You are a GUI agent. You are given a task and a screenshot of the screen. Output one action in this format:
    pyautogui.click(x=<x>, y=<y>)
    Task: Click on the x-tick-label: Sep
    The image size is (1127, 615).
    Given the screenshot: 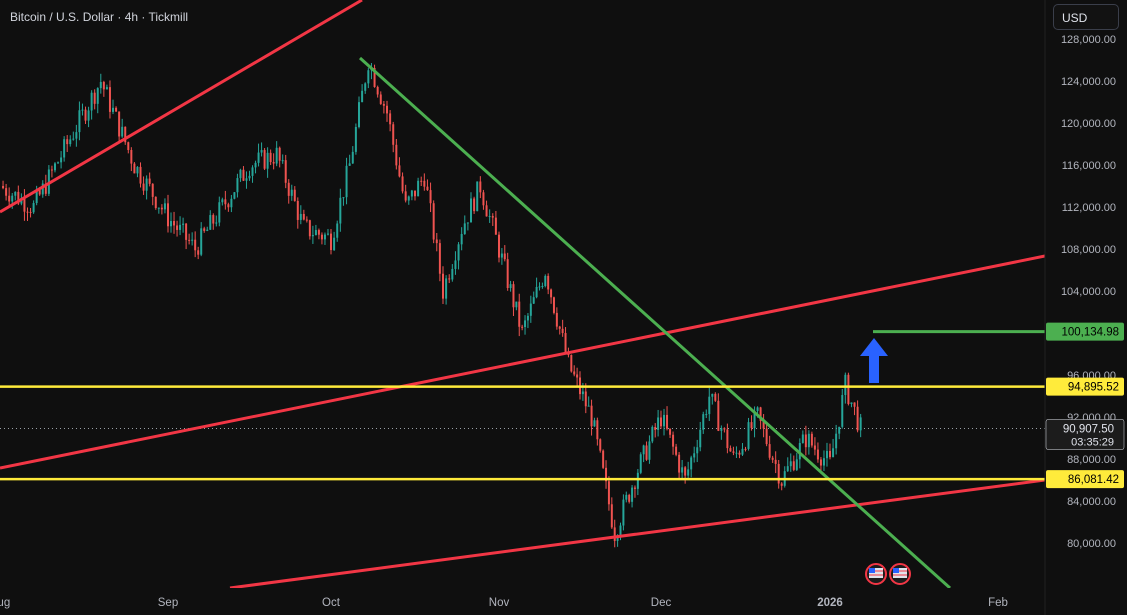 What is the action you would take?
    pyautogui.click(x=168, y=603)
    